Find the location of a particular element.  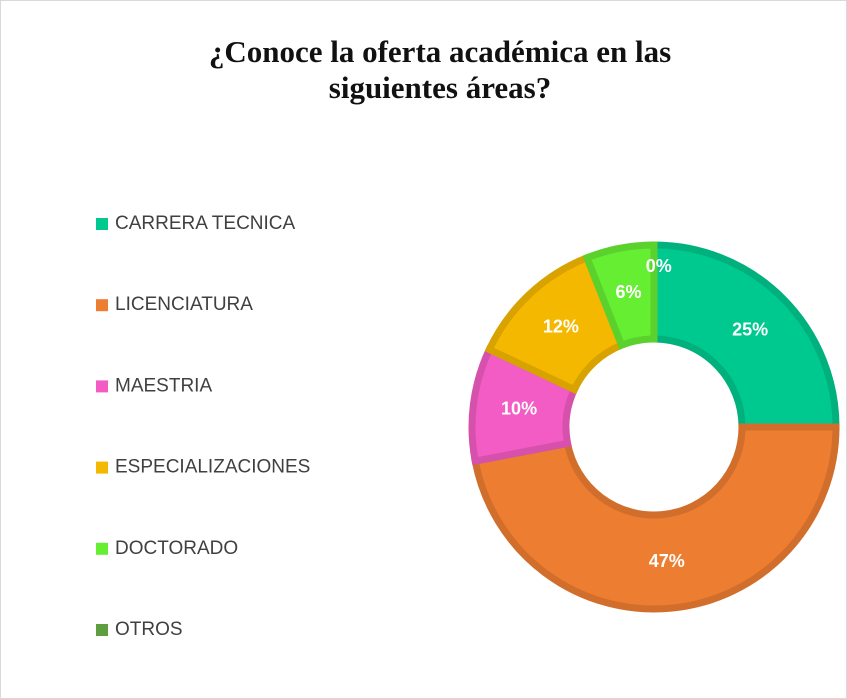

legend-label: OTROS is located at coordinates (149, 629).